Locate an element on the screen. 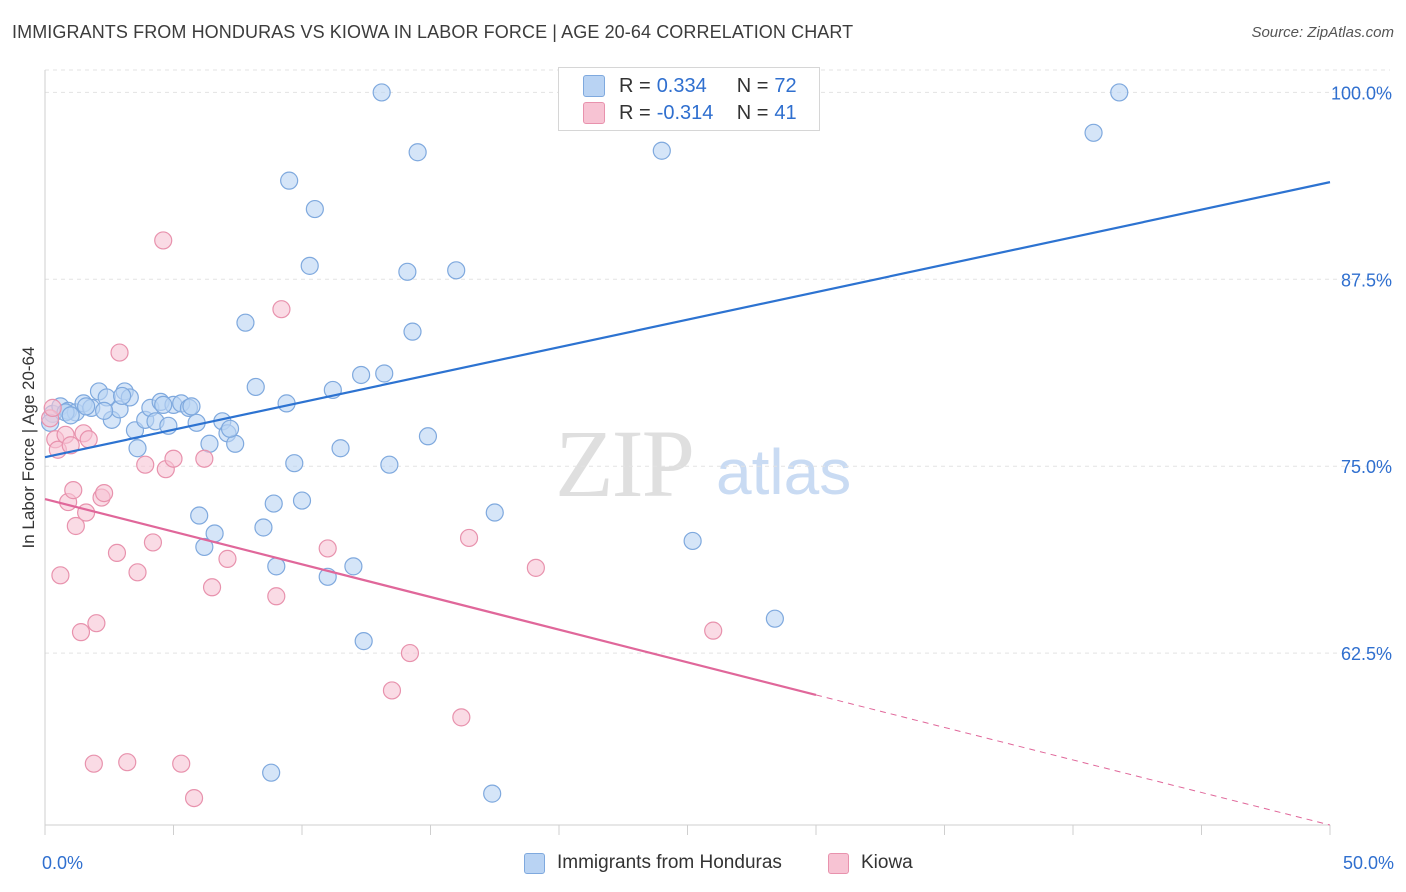 The image size is (1406, 892). watermark-zip: ZIP is located at coordinates (625, 463).